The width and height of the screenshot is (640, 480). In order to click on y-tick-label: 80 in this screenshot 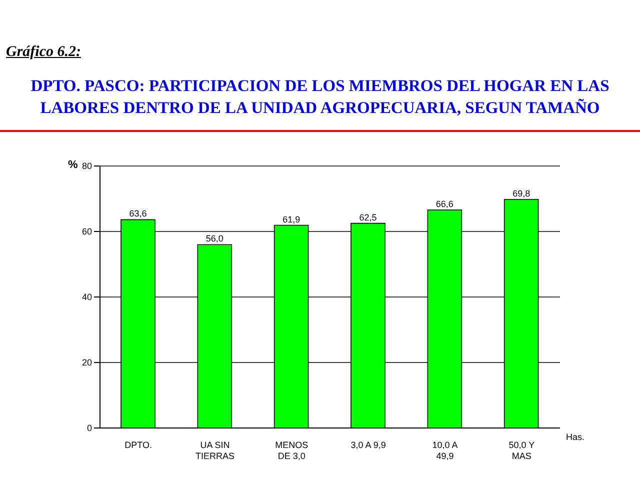, I will do `click(87, 166)`.